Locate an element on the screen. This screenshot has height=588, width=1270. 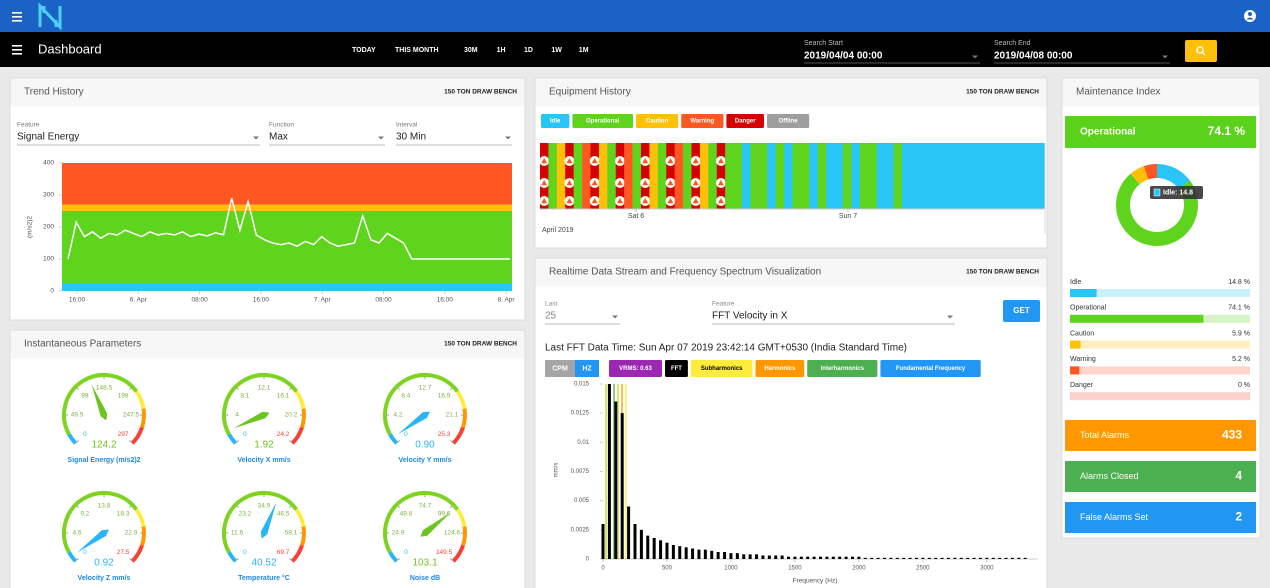
gauge-tick-label: 46.5 is located at coordinates (283, 514).